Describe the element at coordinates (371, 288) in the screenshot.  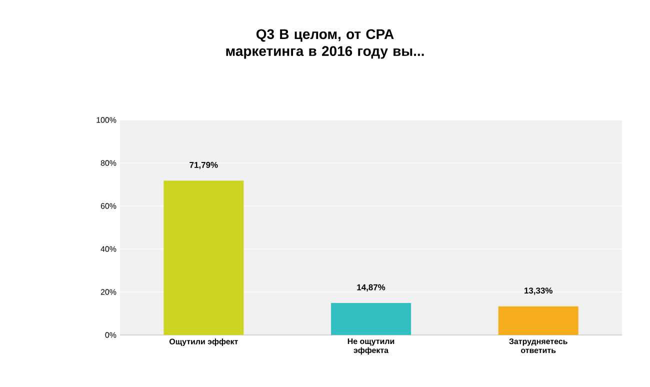
I see `data-label: 14,87%` at that location.